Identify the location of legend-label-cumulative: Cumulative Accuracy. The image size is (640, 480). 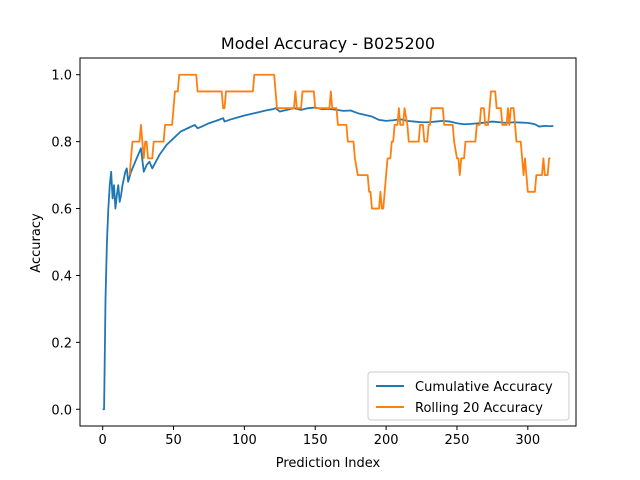
(484, 387).